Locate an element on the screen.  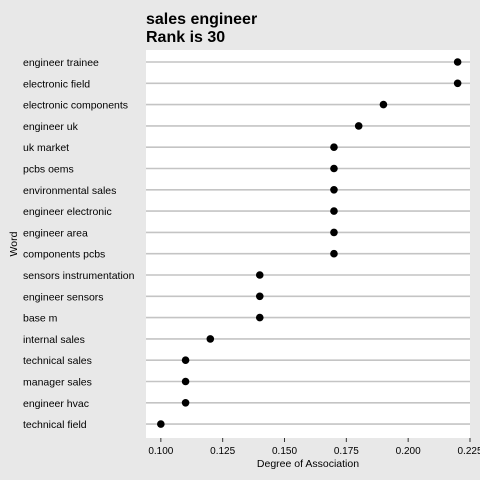
chart-title-line-2: Rank is 30 is located at coordinates (185, 37).